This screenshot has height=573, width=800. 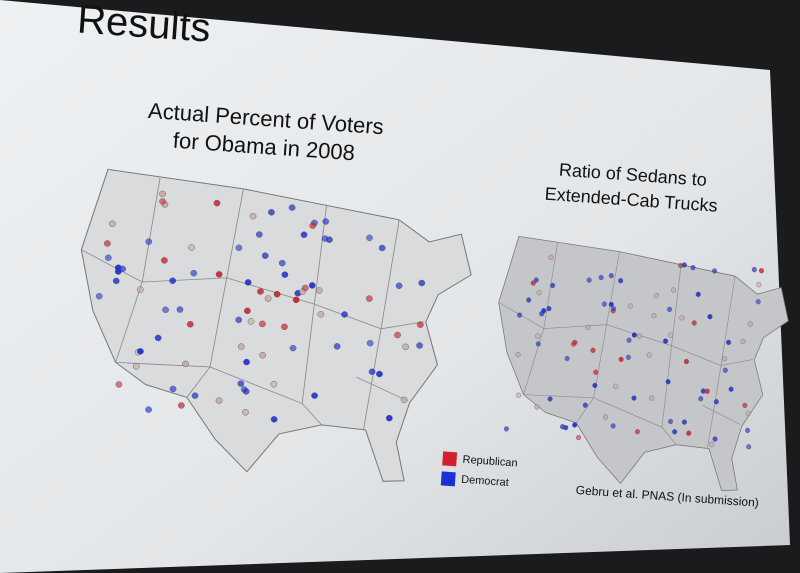 I want to click on legend-swatch, so click(x=448, y=479).